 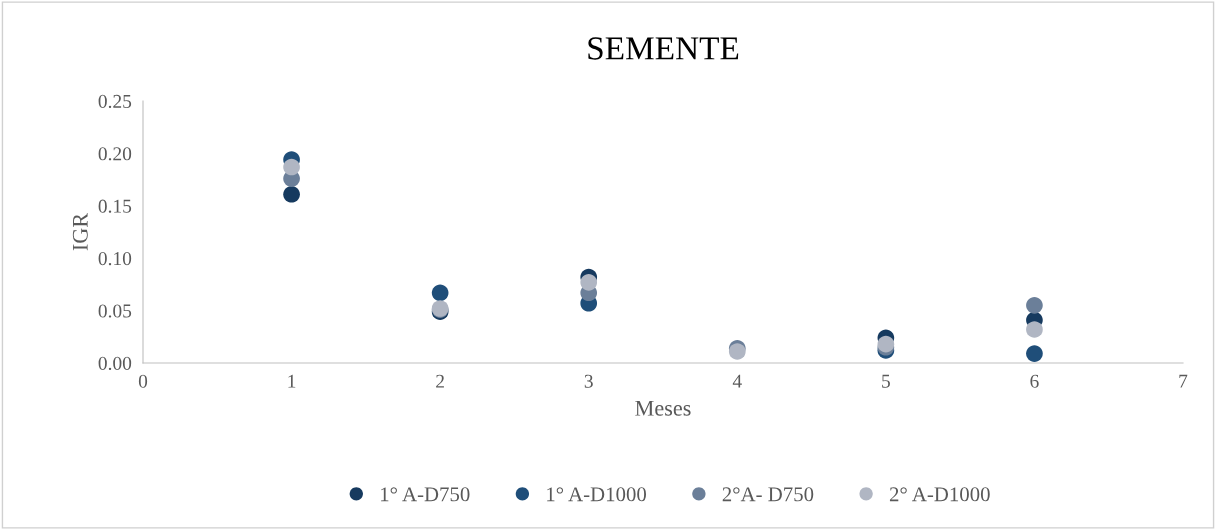 What do you see at coordinates (768, 494) in the screenshot?
I see `legend-label: 2°A- D750` at bounding box center [768, 494].